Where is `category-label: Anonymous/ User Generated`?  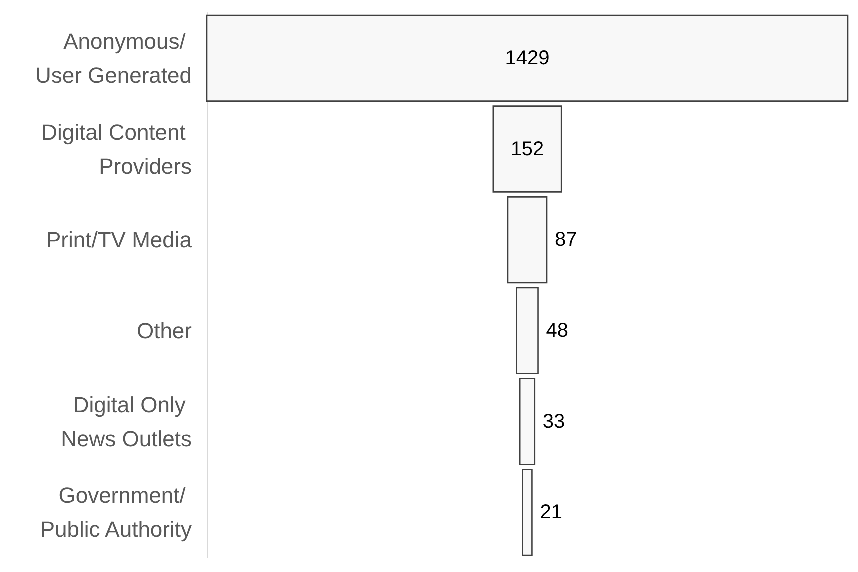 category-label: Anonymous/ User Generated is located at coordinates (113, 58).